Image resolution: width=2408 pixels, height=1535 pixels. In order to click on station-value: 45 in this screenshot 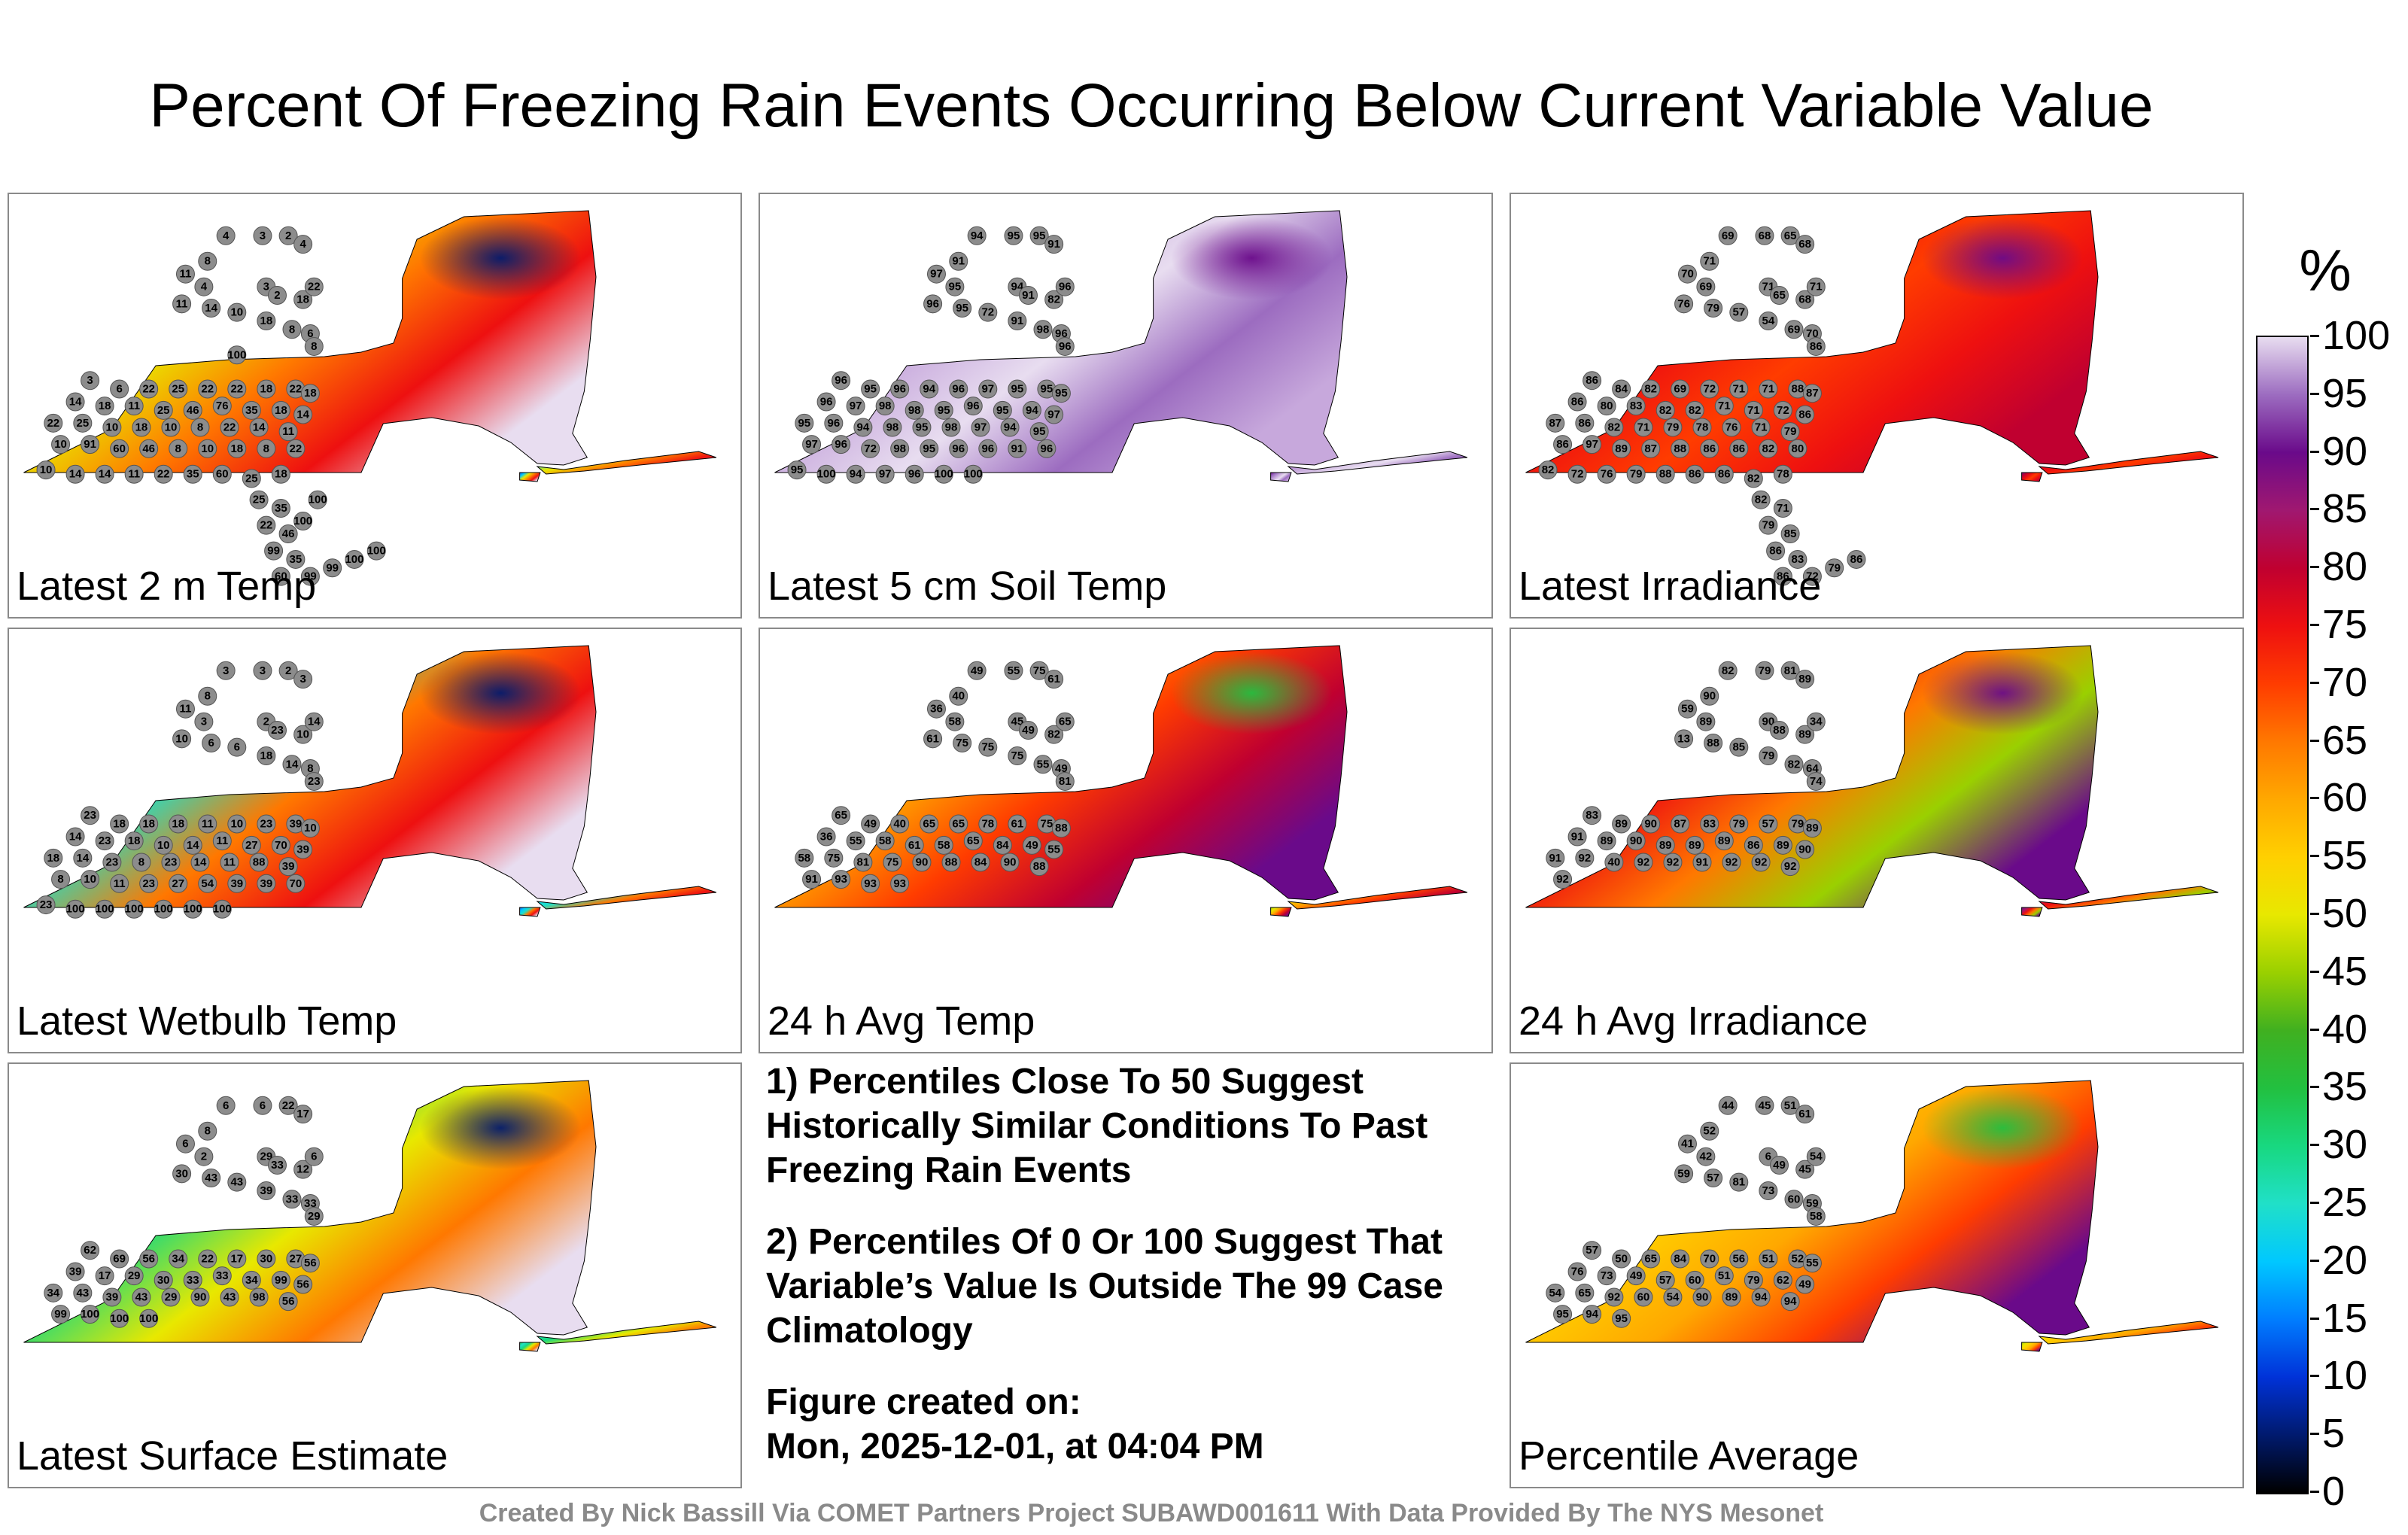, I will do `click(1017, 722)`.